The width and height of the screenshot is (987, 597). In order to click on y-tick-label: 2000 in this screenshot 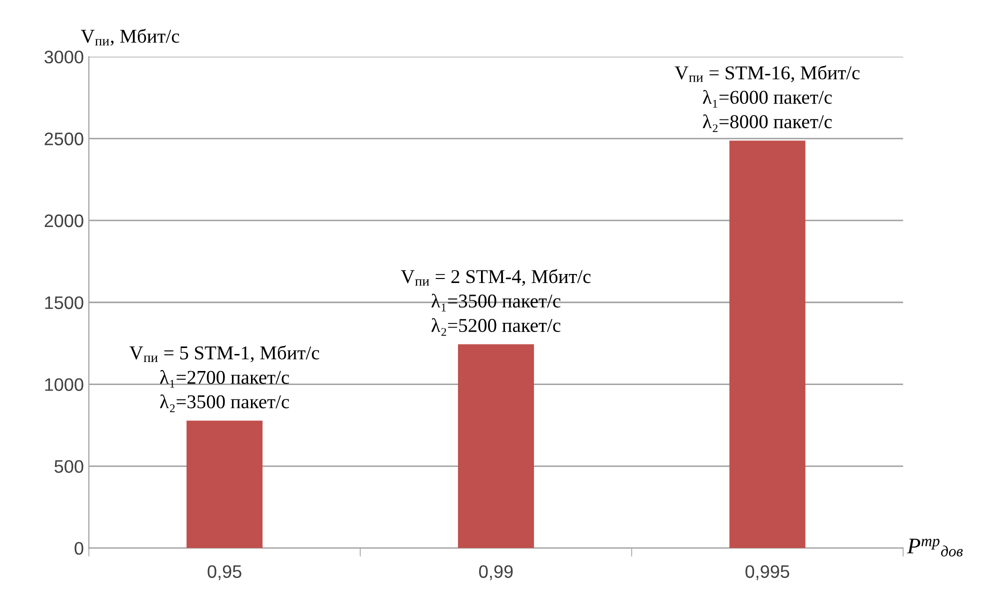, I will do `click(64, 221)`.